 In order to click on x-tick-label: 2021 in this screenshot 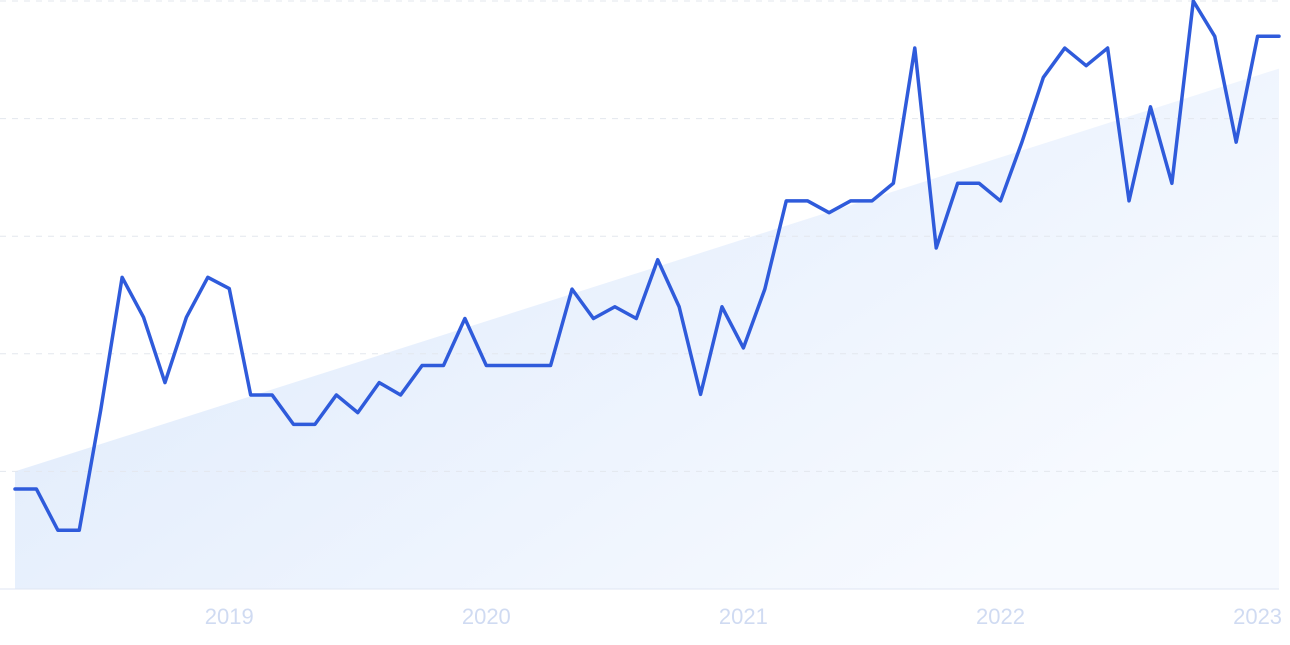, I will do `click(743, 616)`.